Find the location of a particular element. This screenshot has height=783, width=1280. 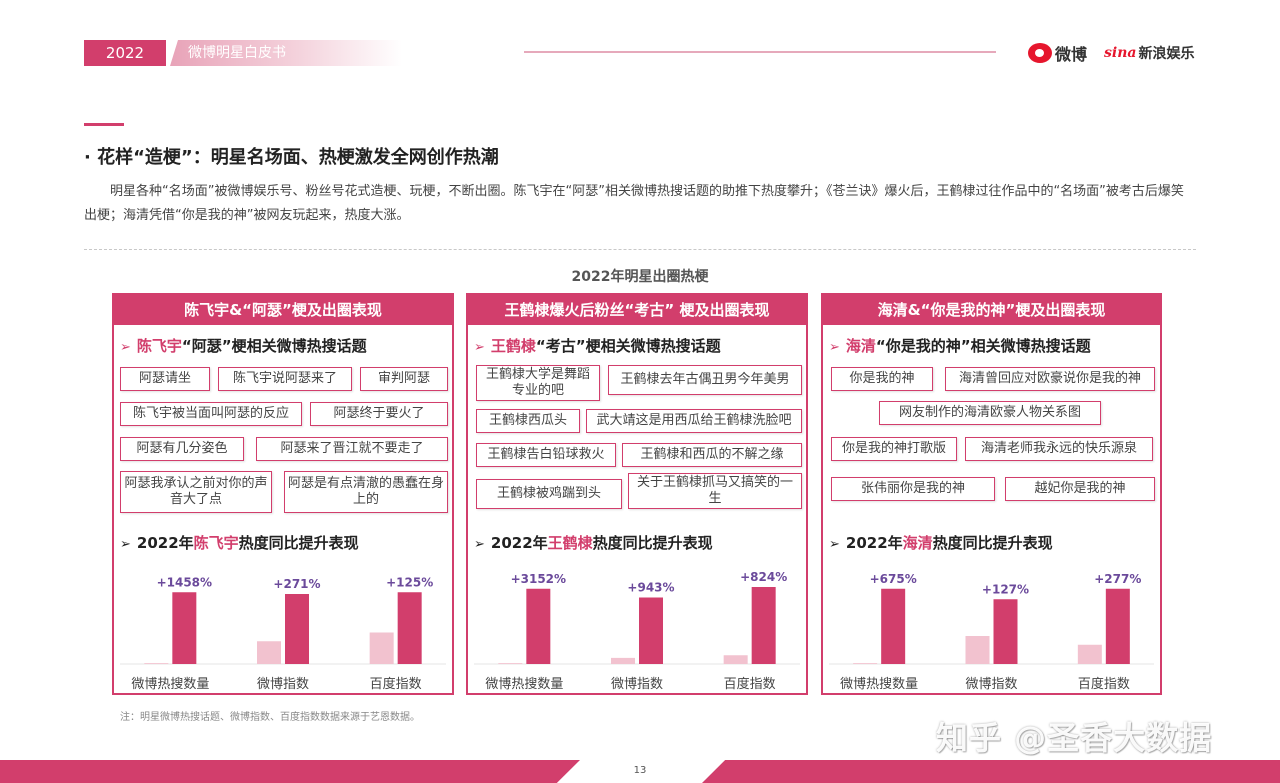

topic-tag: 阿瑟我承认之前对你的声音大了点 is located at coordinates (196, 492).